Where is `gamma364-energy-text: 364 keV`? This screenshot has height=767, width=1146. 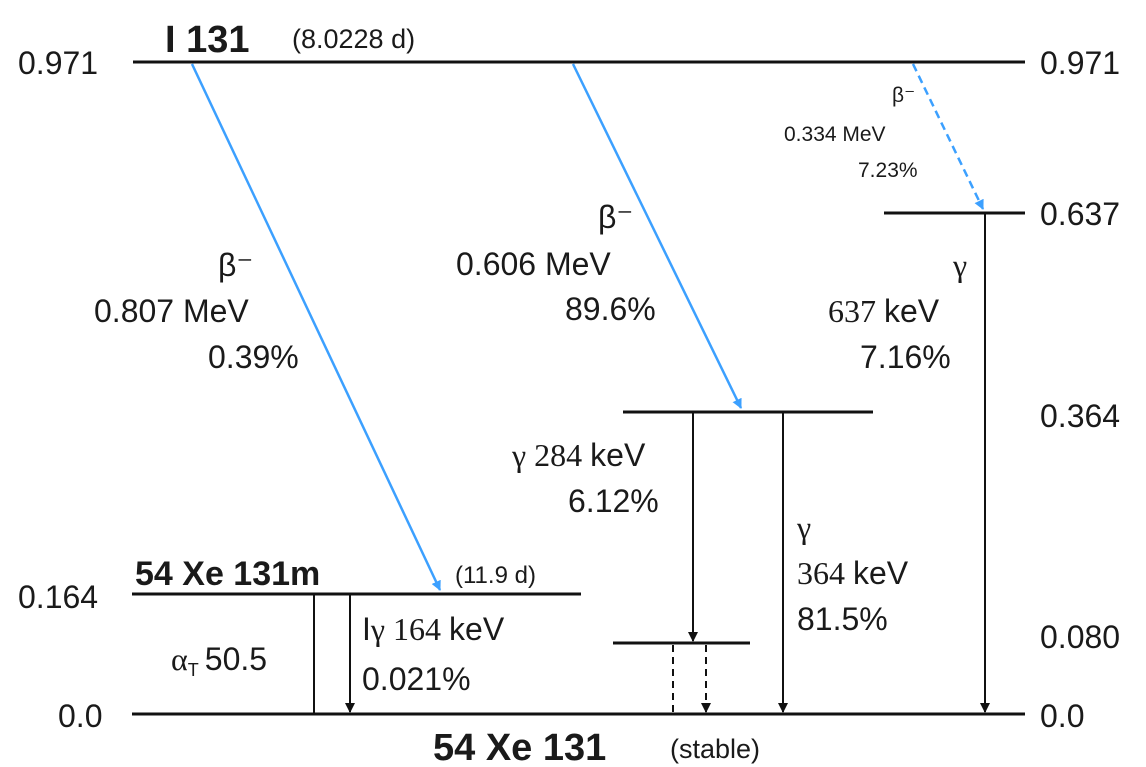 gamma364-energy-text: 364 keV is located at coordinates (853, 573).